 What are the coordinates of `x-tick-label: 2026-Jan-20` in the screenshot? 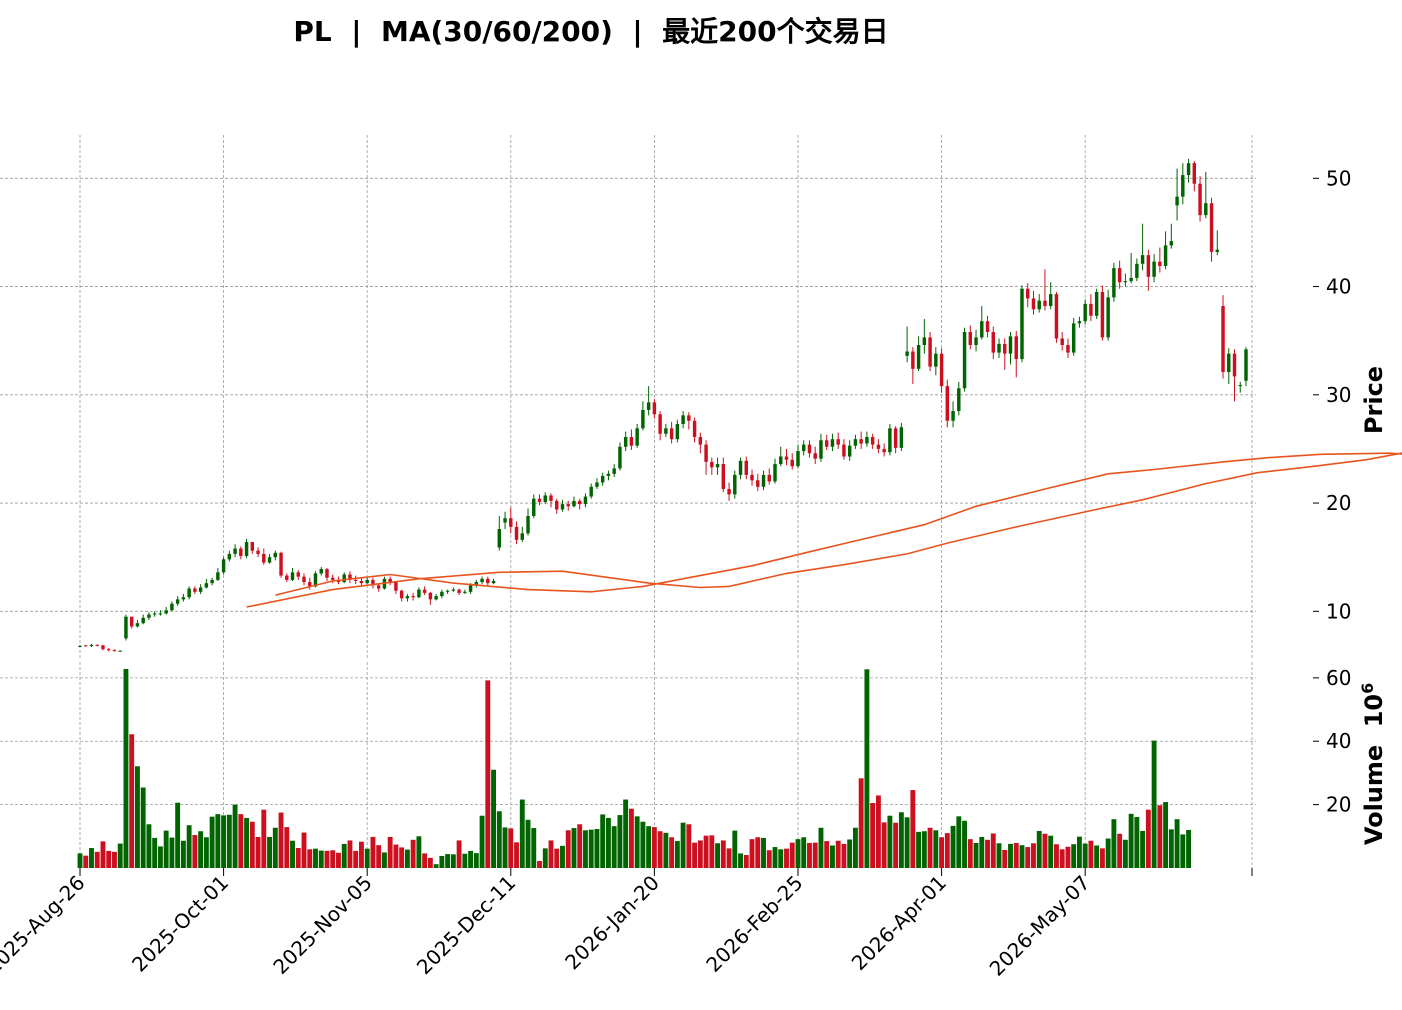 It's located at (612, 923).